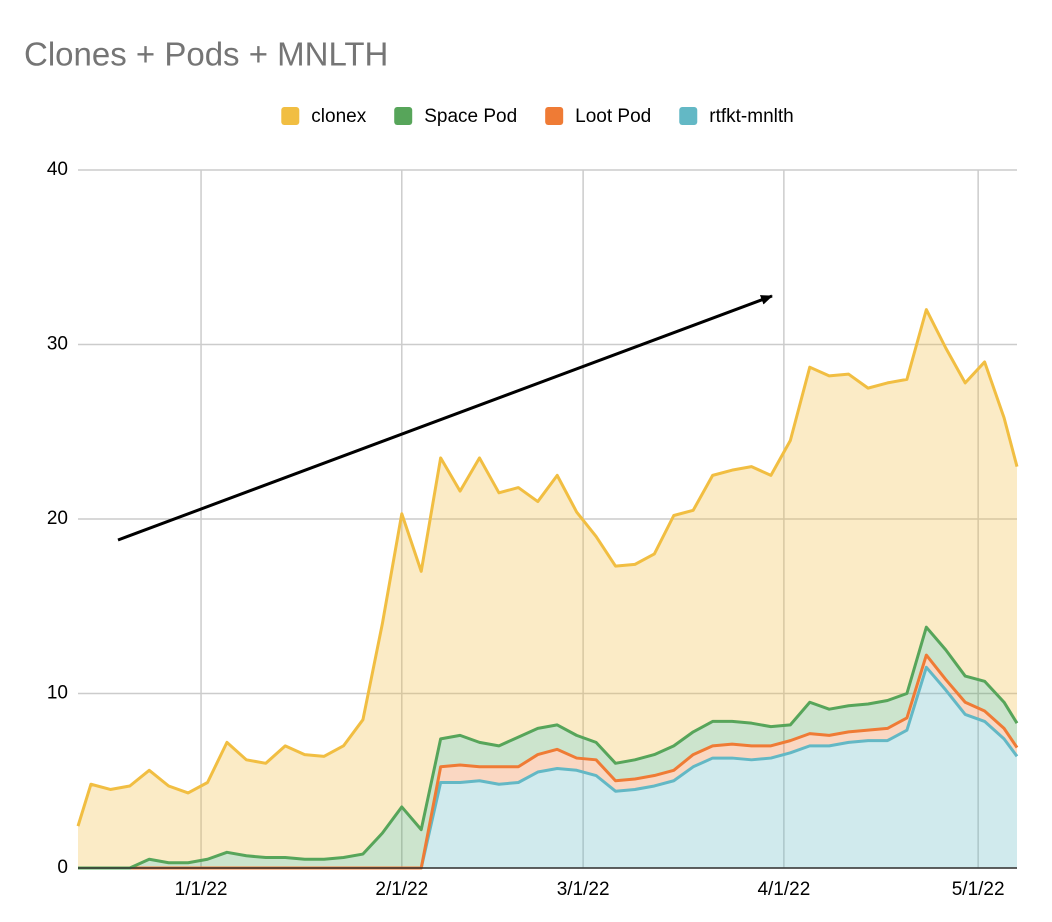 The width and height of the screenshot is (1052, 922). Describe the element at coordinates (206, 54) in the screenshot. I see `chart-title: Clones + Pods + MNLTH` at that location.